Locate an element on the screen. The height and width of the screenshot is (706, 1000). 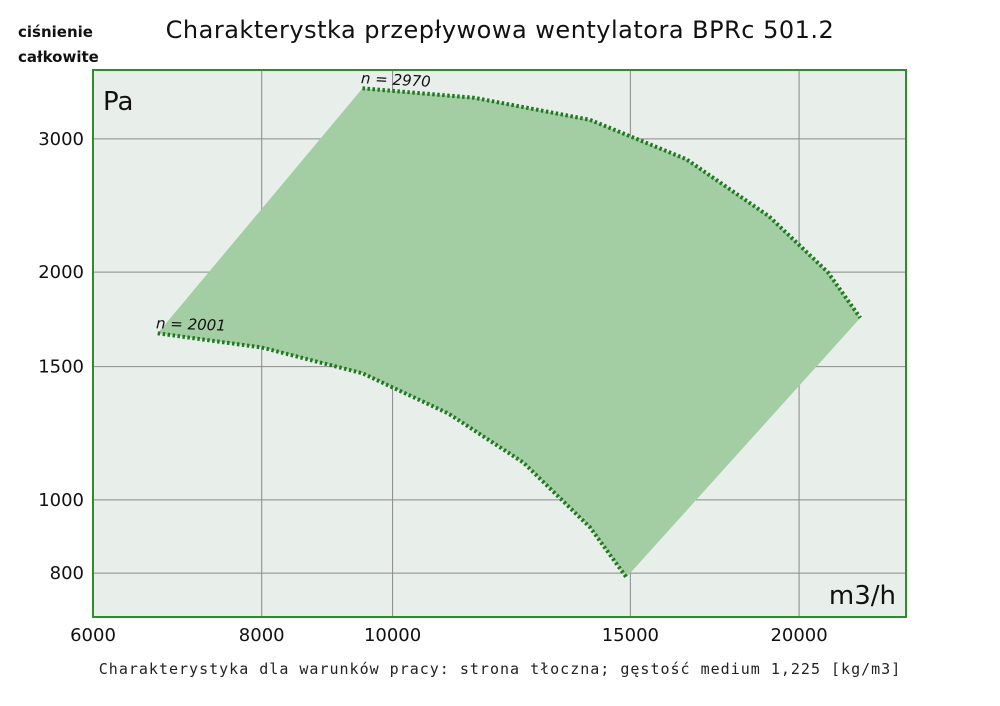
corner-label-line2: całkowite is located at coordinates (58, 57).